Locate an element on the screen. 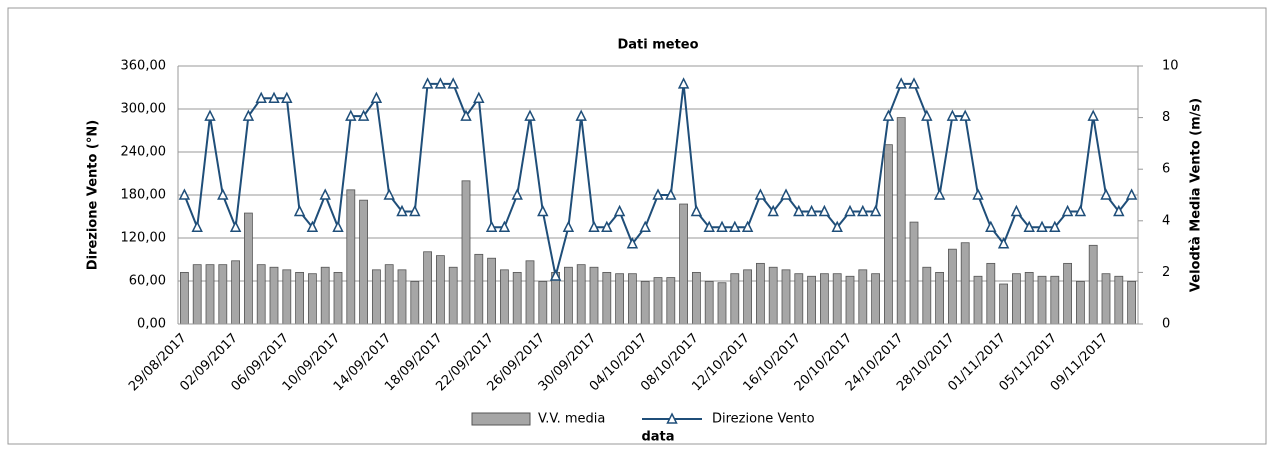 This screenshot has width=1275, height=457. y2-tick-label: 6 is located at coordinates (1166, 169).